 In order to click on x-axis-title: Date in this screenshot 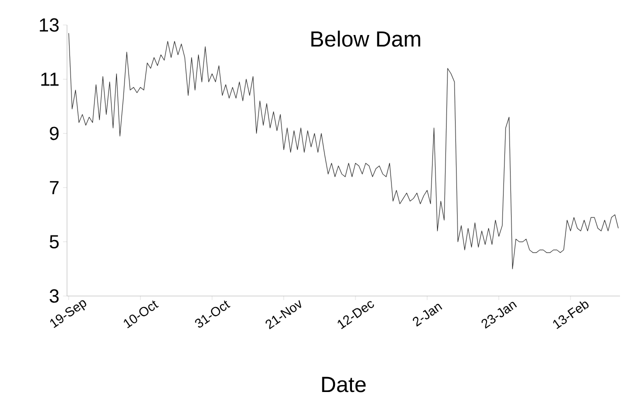, I will do `click(344, 384)`.